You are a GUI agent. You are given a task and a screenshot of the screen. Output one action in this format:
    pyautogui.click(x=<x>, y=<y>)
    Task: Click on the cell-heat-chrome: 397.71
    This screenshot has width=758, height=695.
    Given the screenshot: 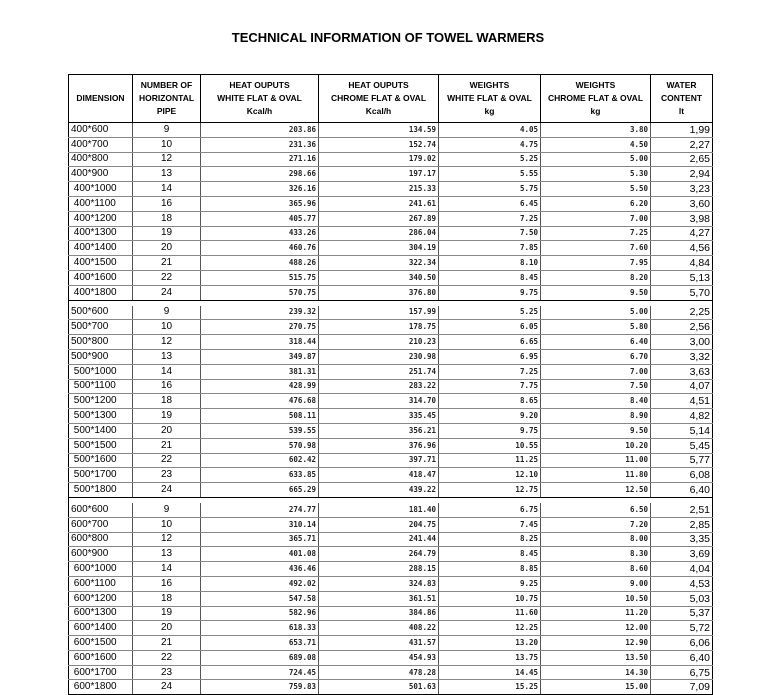 What is the action you would take?
    pyautogui.click(x=378, y=461)
    